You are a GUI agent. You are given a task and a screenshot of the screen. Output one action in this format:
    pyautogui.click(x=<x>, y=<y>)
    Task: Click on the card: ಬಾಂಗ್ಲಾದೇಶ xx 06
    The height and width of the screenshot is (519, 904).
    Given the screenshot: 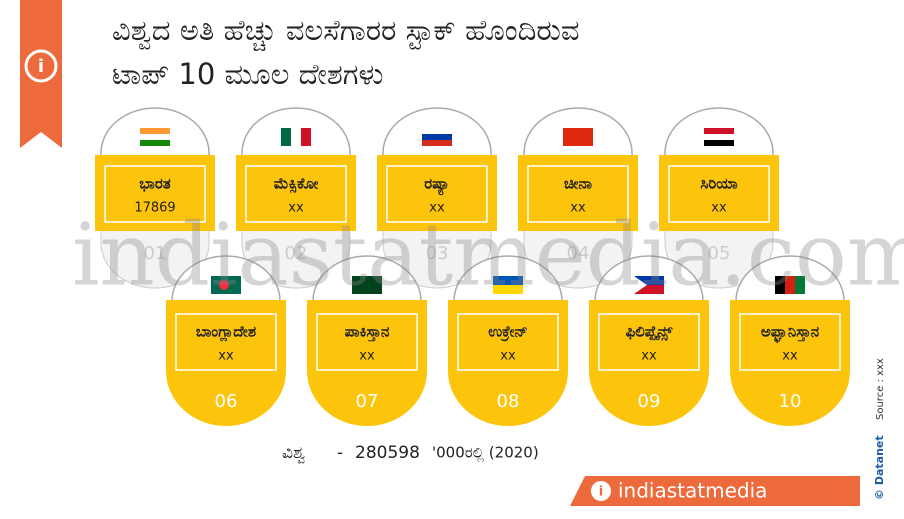 What is the action you would take?
    pyautogui.click(x=226, y=340)
    